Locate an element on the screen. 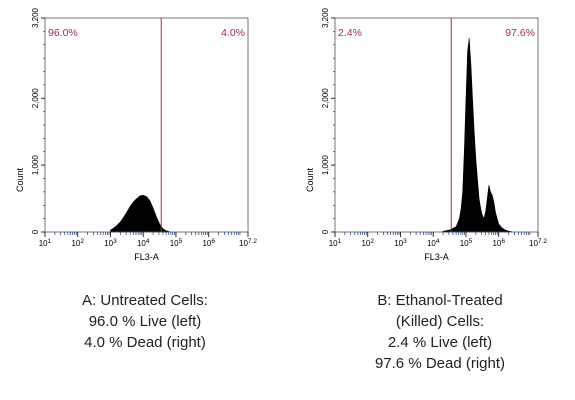 This screenshot has height=400, width=575. caption-a-line-2: 96.0 % Live (left) is located at coordinates (145, 321).